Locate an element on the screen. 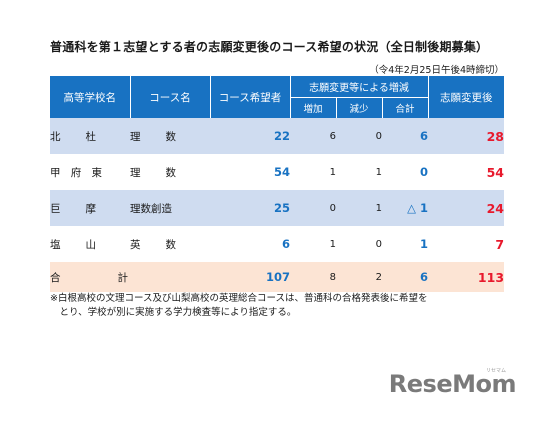 The width and height of the screenshot is (546, 422). header-subtotal: 合計 is located at coordinates (405, 107).